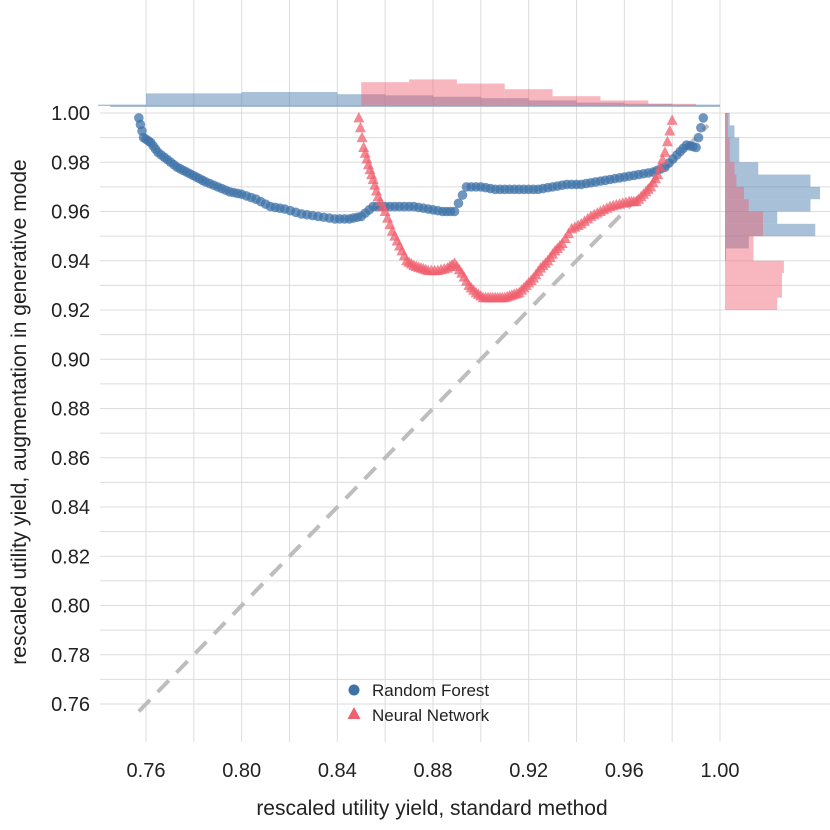 This screenshot has width=830, height=830. I want to click on legend-marker-random-forest, so click(354, 690).